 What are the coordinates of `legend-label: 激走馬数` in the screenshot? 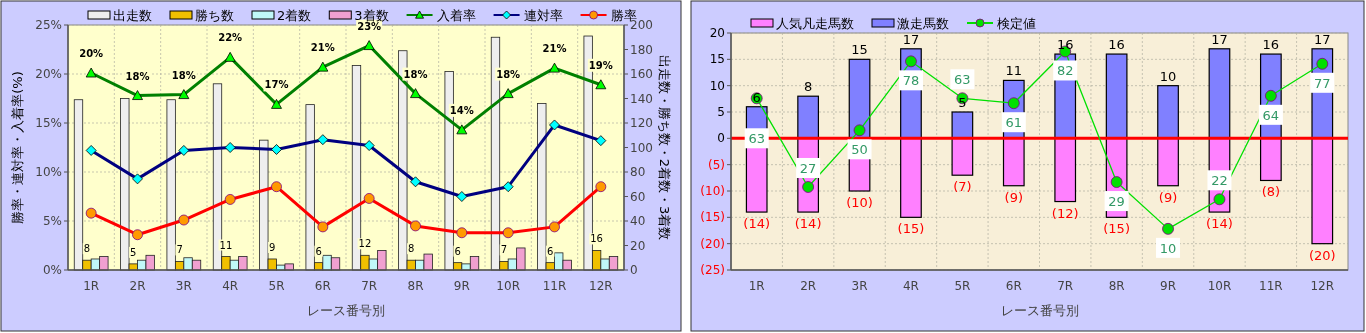 It's located at (923, 23).